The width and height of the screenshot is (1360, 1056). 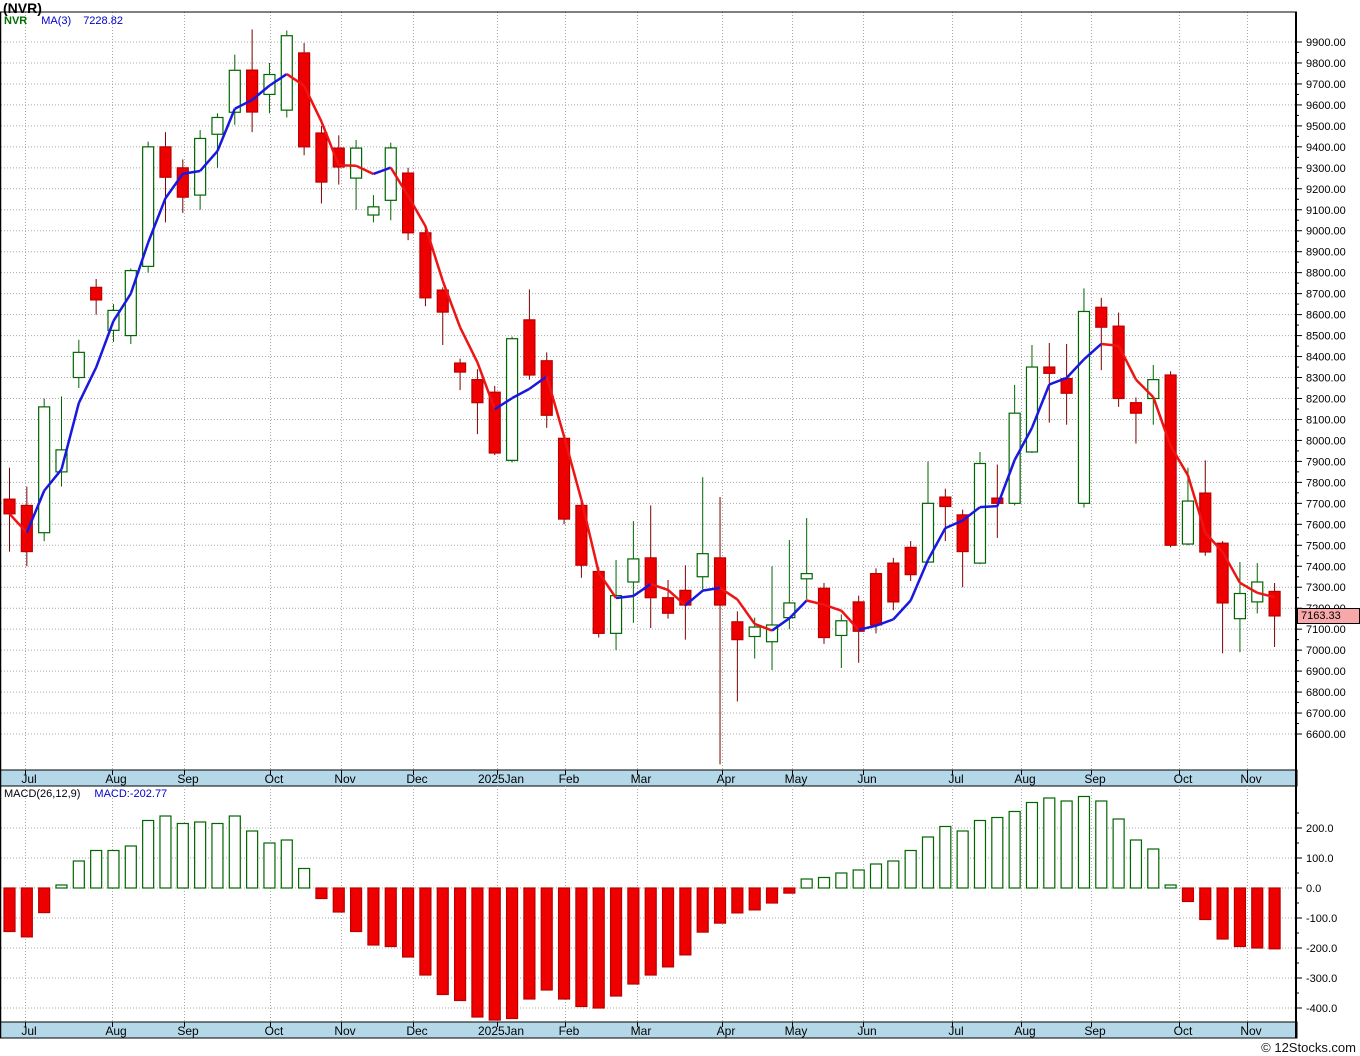 What do you see at coordinates (56, 21) in the screenshot?
I see `ma-label: MA(3)` at bounding box center [56, 21].